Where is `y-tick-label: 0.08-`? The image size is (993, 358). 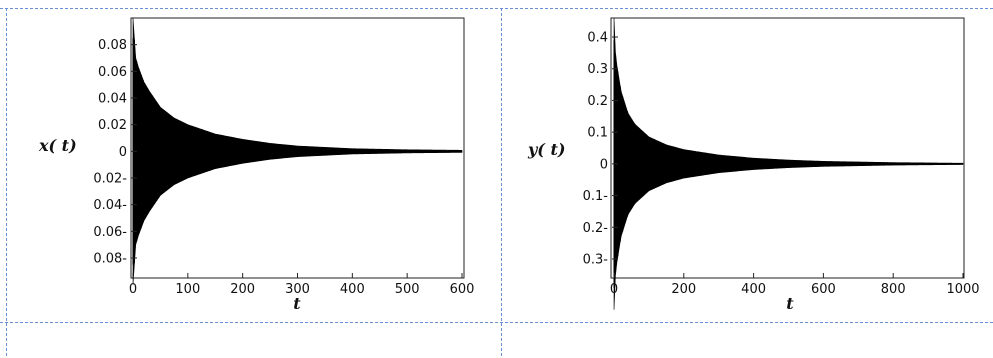 y-tick-label: 0.08- is located at coordinates (110, 259).